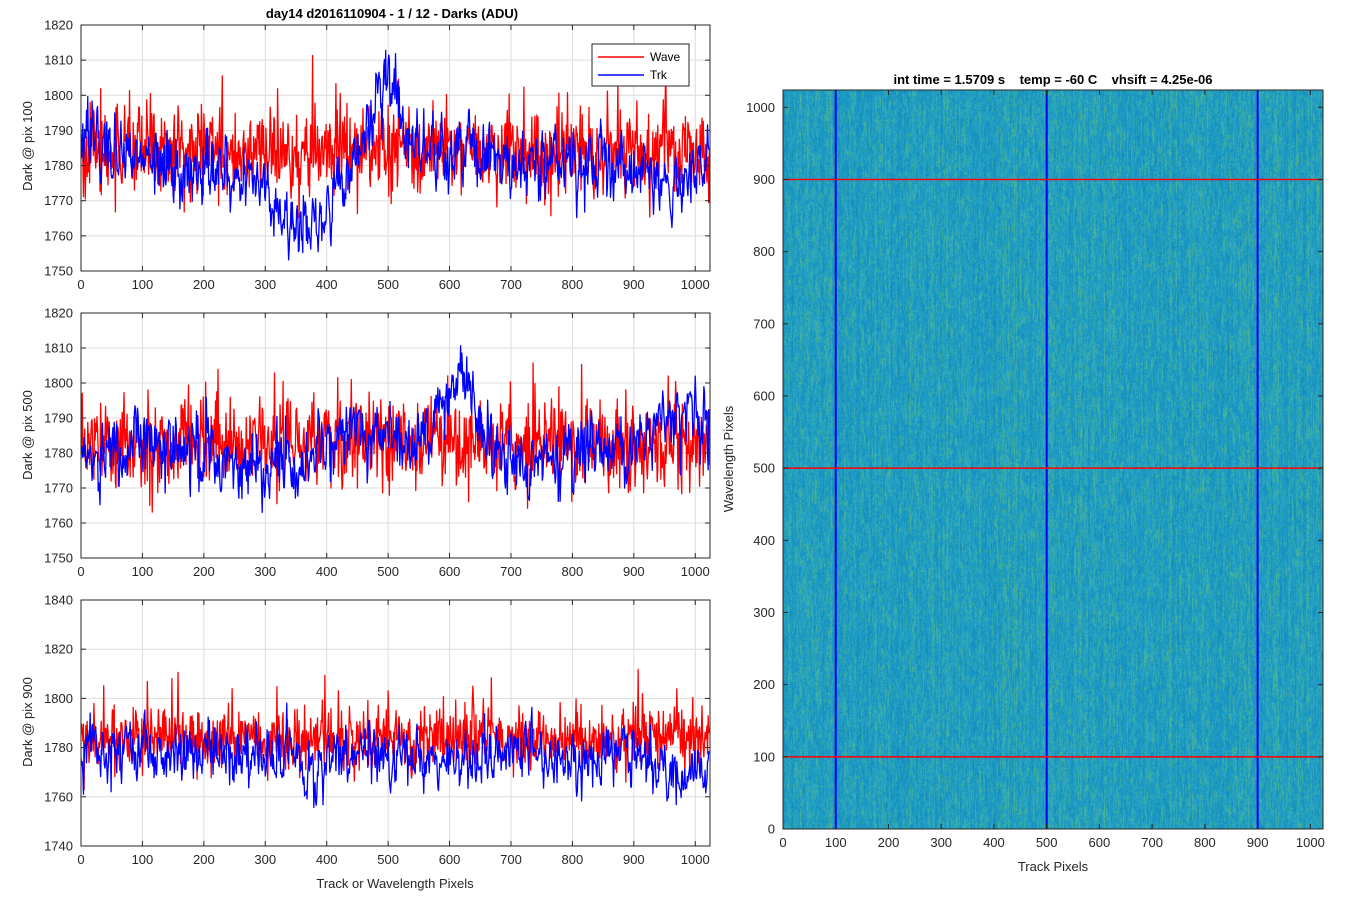 This screenshot has height=900, width=1350. What do you see at coordinates (659, 75) in the screenshot?
I see `legend-label-trk: Trk` at bounding box center [659, 75].